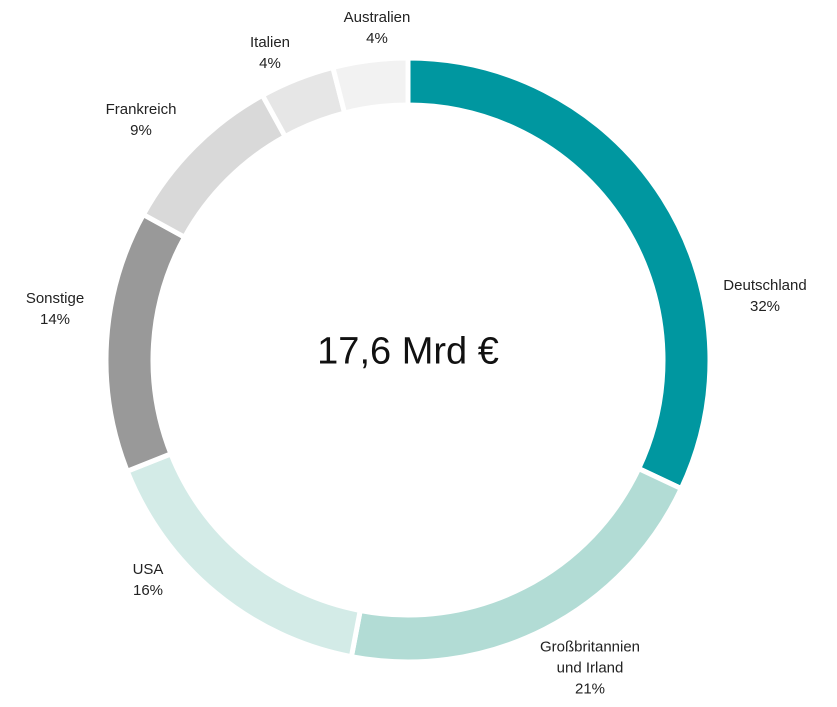 This screenshot has height=707, width=837. What do you see at coordinates (141, 130) in the screenshot?
I see `value-label: 9%` at bounding box center [141, 130].